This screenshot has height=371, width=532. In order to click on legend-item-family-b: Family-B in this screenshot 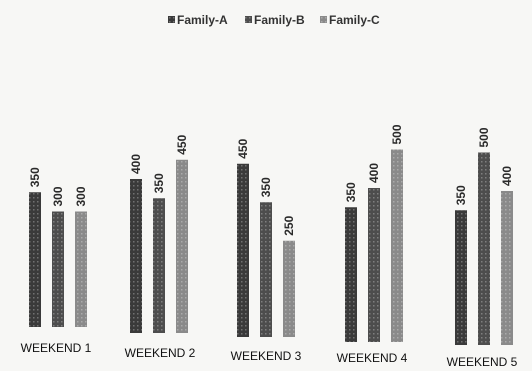, I will do `click(275, 20)`.